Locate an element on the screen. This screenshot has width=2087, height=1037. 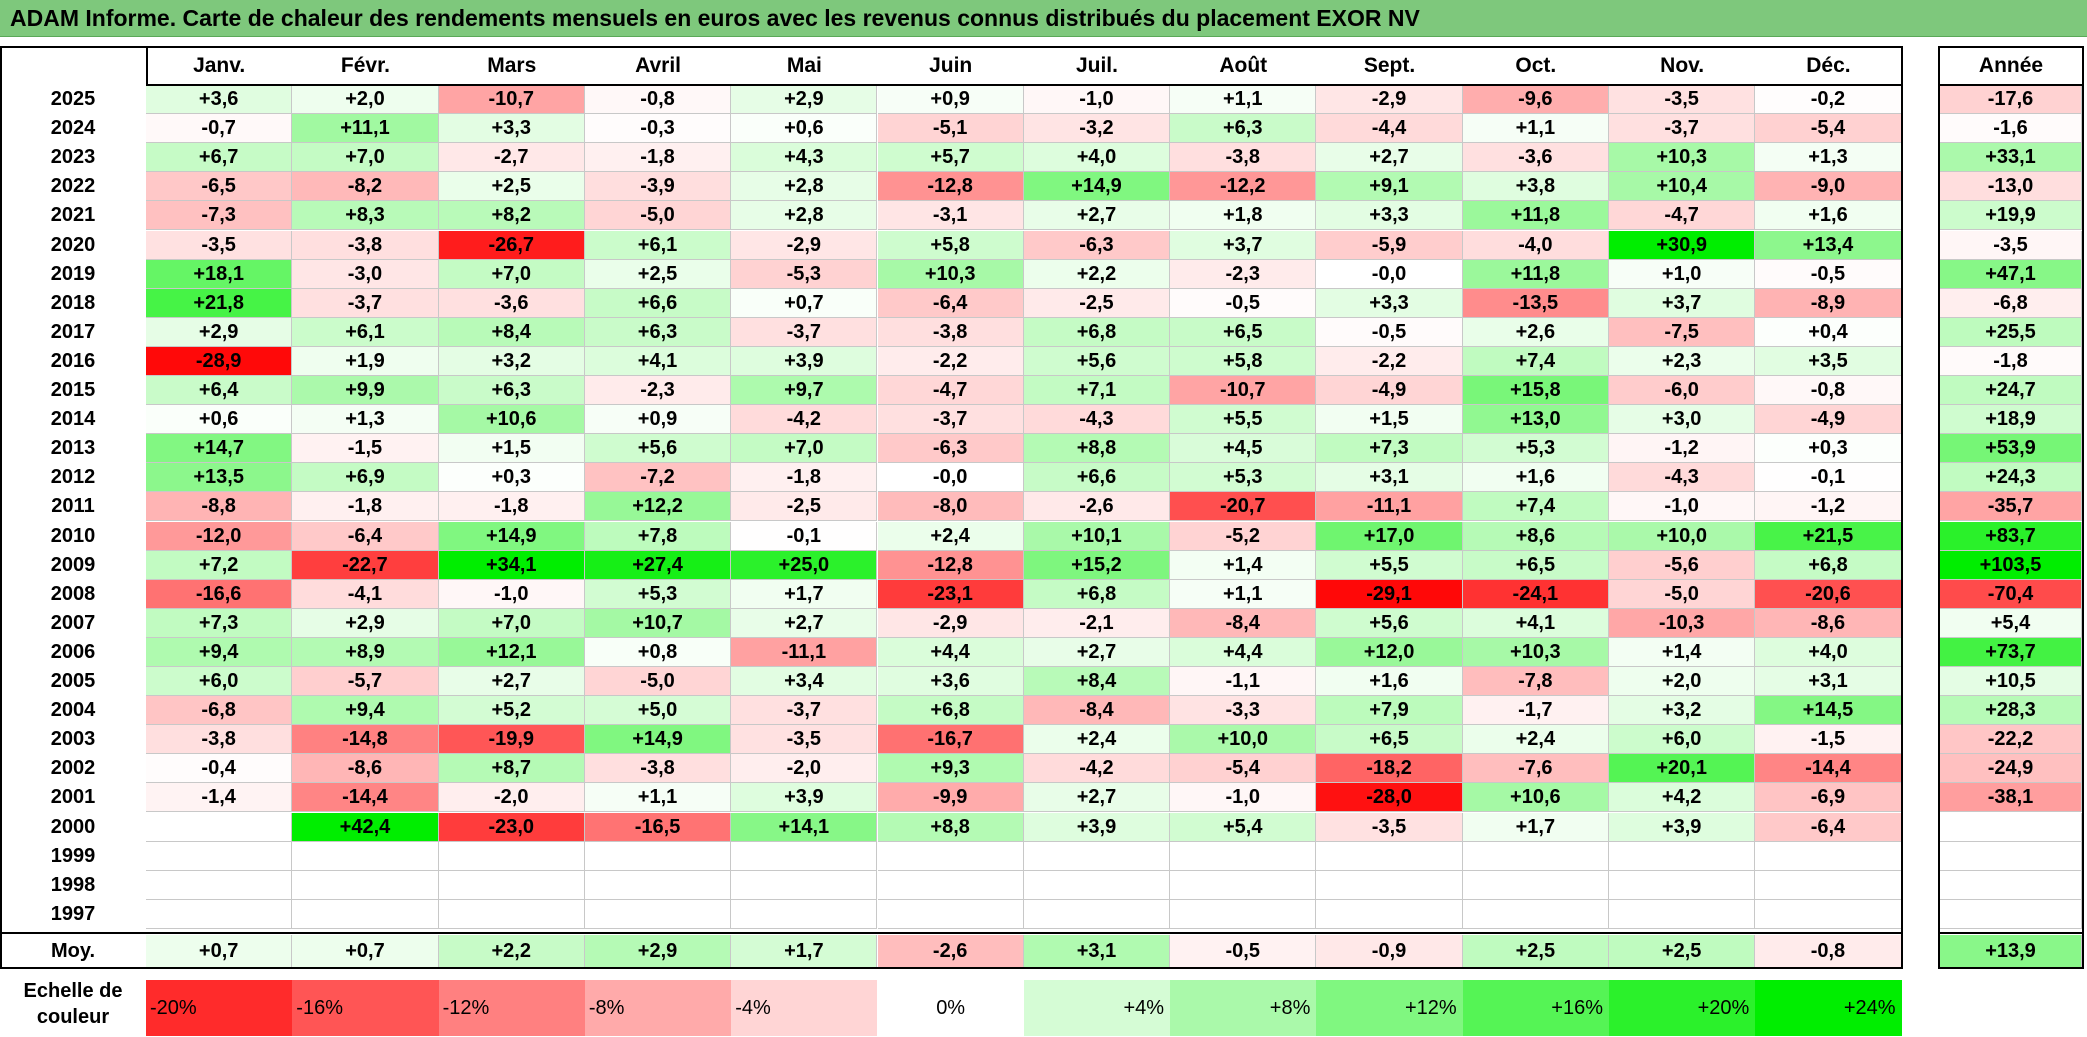
heatmap-cell: -6,5 is located at coordinates (219, 187).